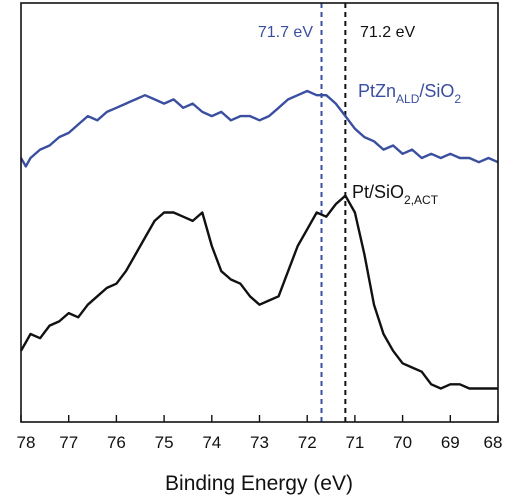  Describe the element at coordinates (285, 32) in the screenshot. I see `ref-label-71-7: 71.7 eV` at that location.